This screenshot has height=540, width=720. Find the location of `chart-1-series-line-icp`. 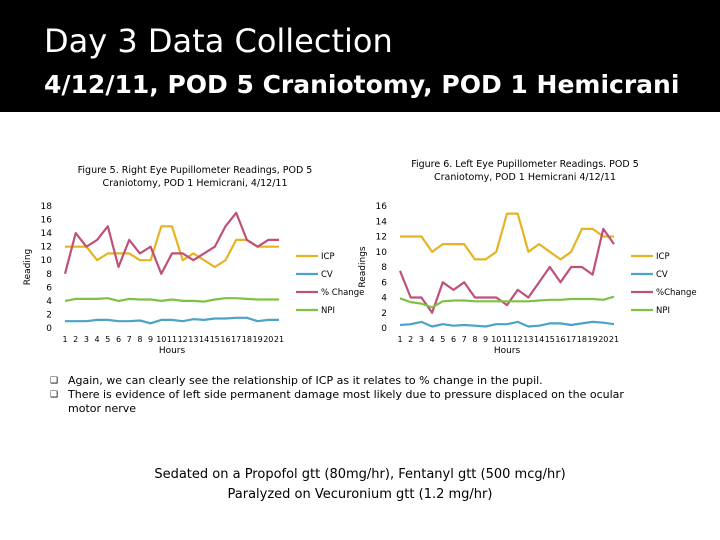

chart-1-series-line-icp is located at coordinates (172, 247).